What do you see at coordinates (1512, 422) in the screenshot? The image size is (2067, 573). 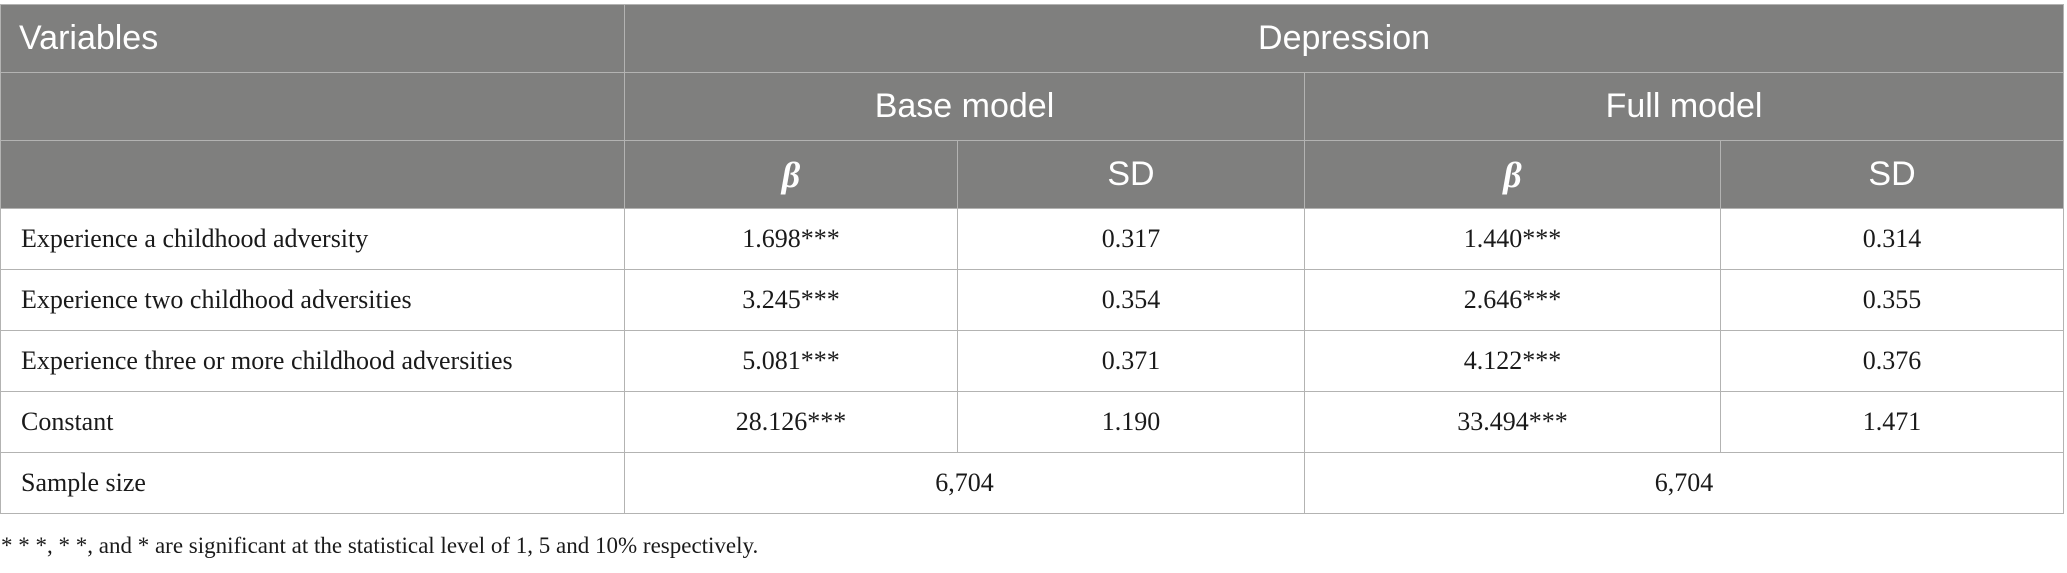 I see `full-beta-cell: 33.494***` at bounding box center [1512, 422].